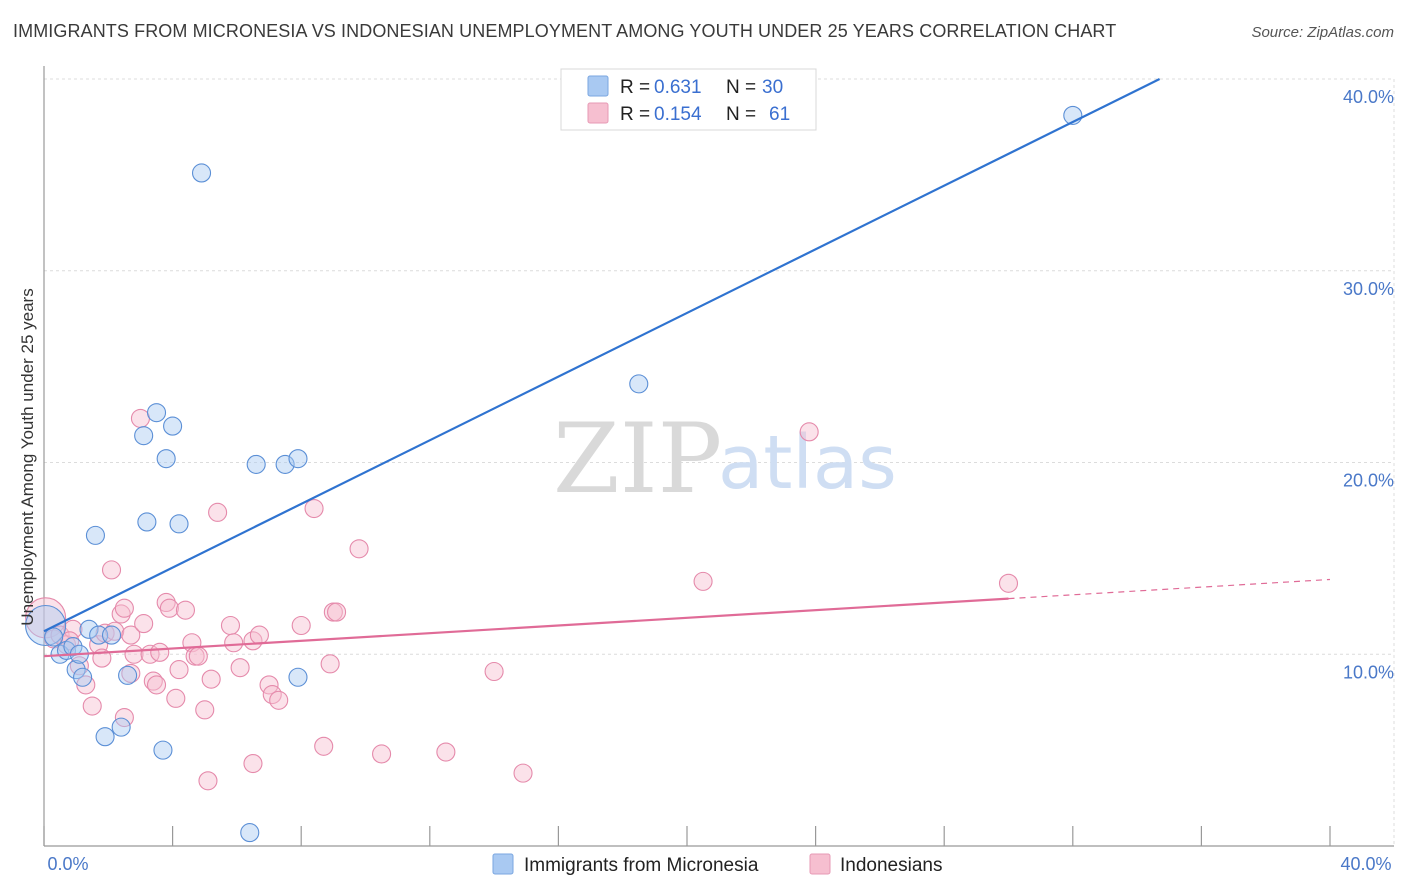 The height and width of the screenshot is (892, 1406). Describe the element at coordinates (807, 463) in the screenshot. I see `watermark-atlas: atlas` at that location.